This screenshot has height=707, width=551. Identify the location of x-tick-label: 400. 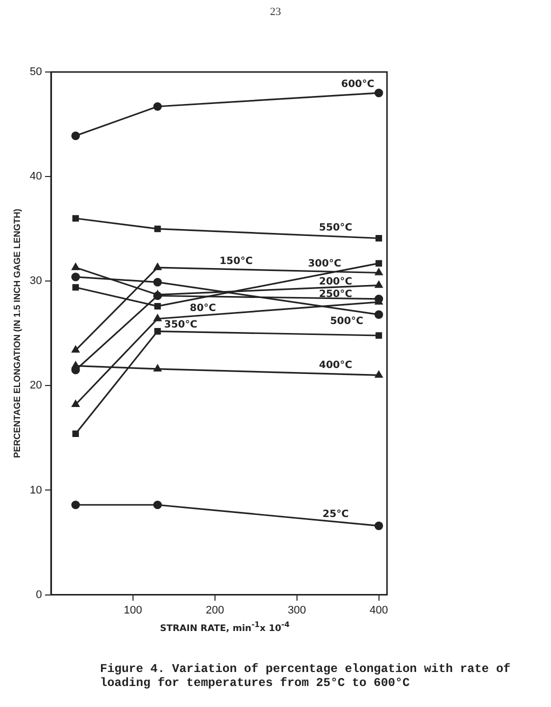
(379, 610).